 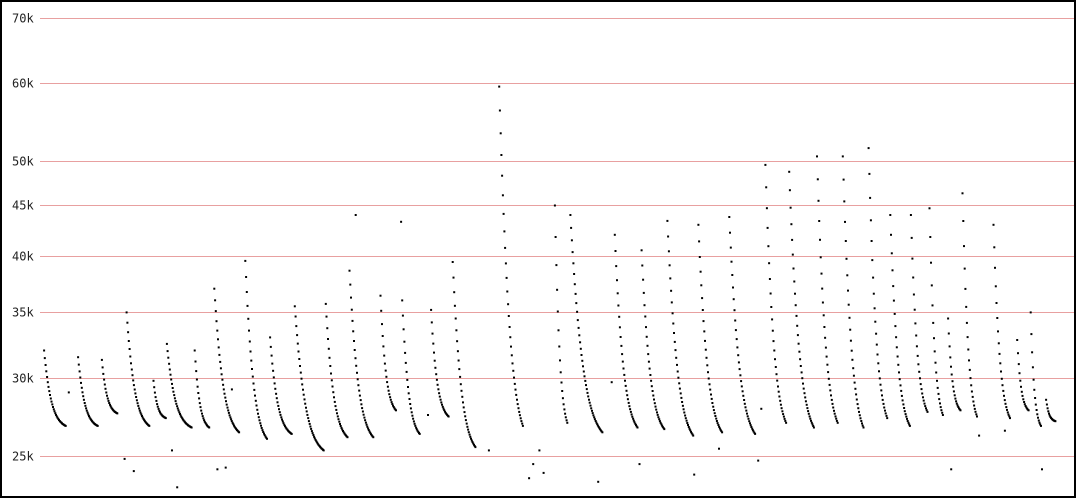 What do you see at coordinates (23, 162) in the screenshot?
I see `y-tick-label: 50k` at bounding box center [23, 162].